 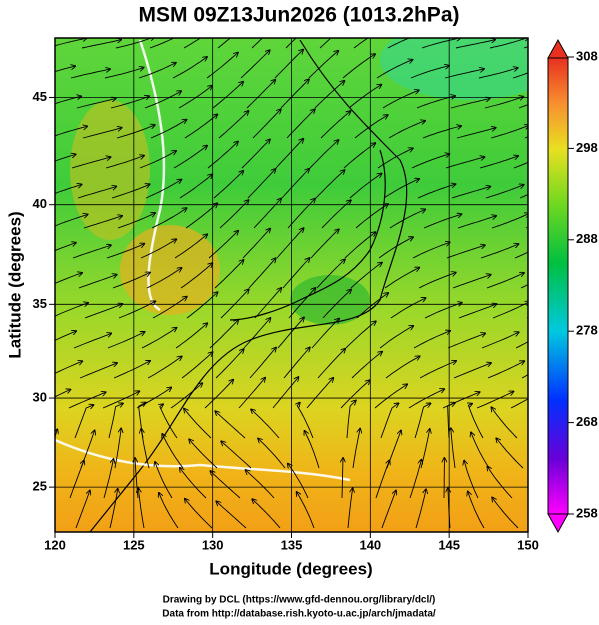 What do you see at coordinates (14, 284) in the screenshot?
I see `y-axis-label: Latitude (degrees)` at bounding box center [14, 284].